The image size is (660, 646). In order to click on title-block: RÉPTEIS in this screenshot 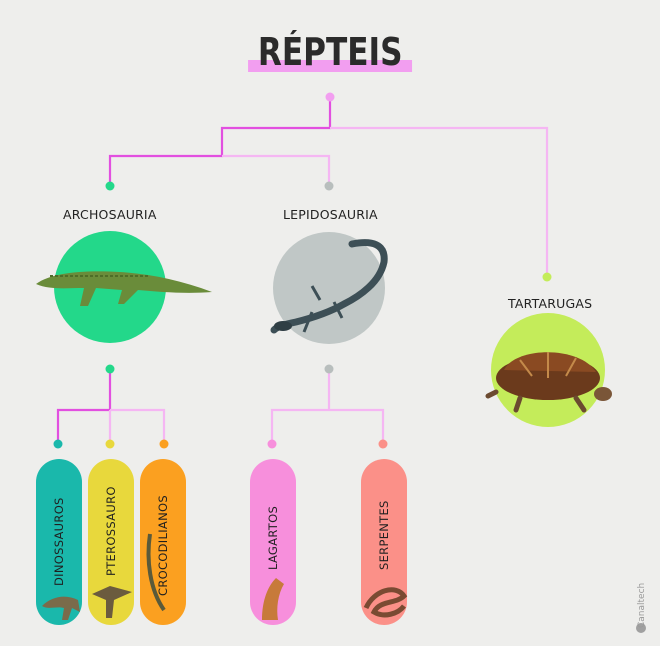, I will do `click(330, 52)`.